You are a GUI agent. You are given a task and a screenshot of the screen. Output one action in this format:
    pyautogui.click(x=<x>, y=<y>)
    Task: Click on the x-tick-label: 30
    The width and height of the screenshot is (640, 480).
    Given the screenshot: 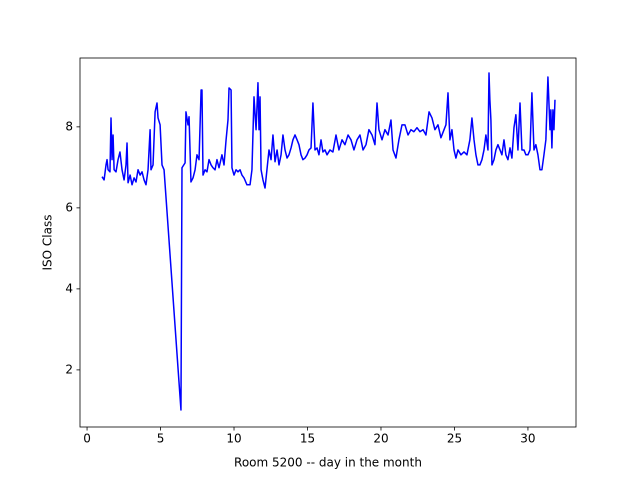 What is the action you would take?
    pyautogui.click(x=527, y=439)
    